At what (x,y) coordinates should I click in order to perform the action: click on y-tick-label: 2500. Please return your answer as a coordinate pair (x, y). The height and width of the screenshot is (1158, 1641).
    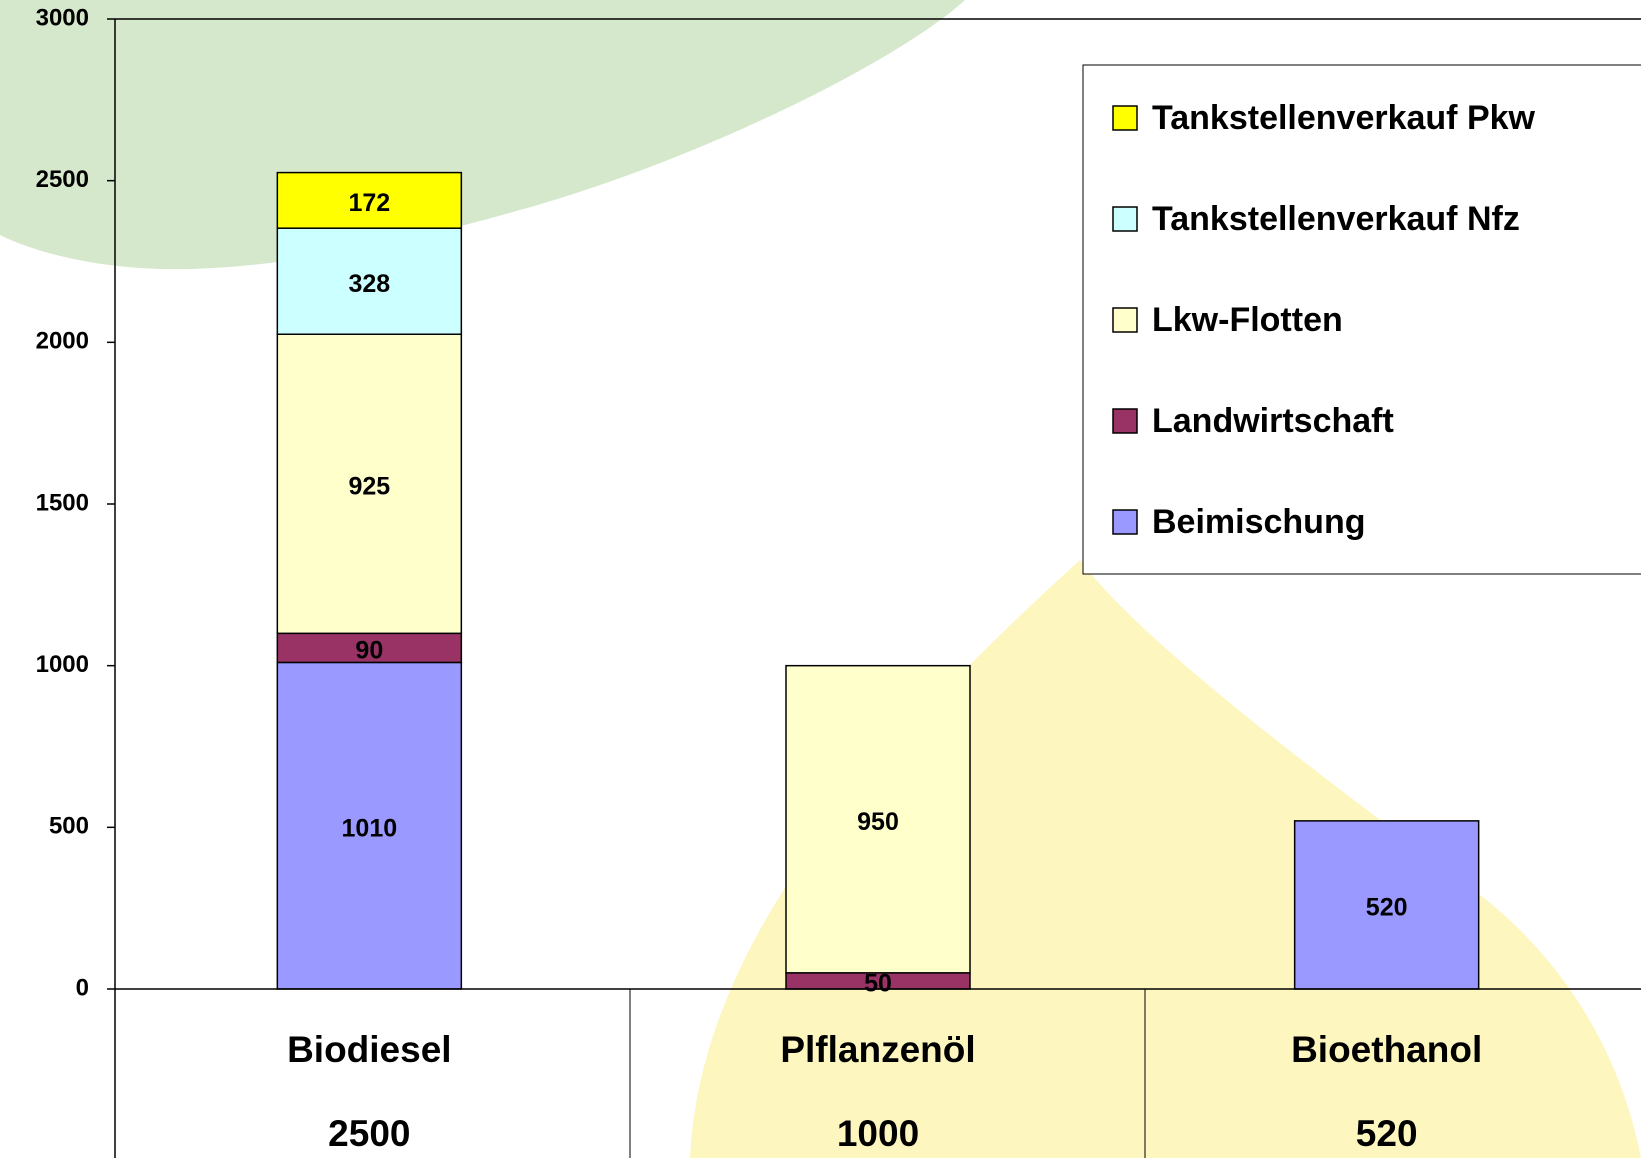
    Looking at the image, I should click on (62, 179).